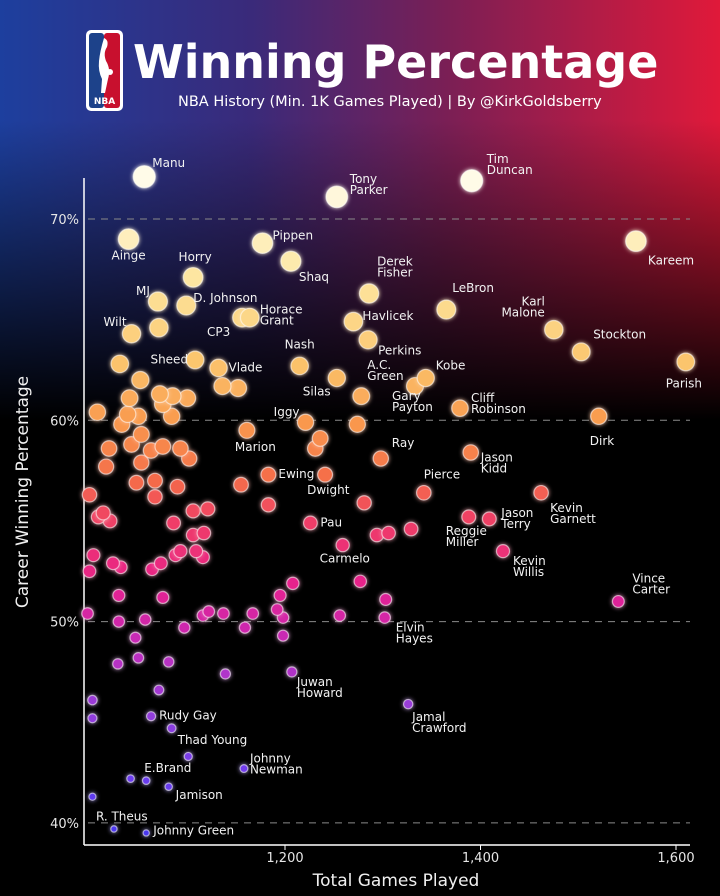 This screenshot has height=896, width=720. What do you see at coordinates (268, 474) in the screenshot?
I see `data-point-ewing` at bounding box center [268, 474].